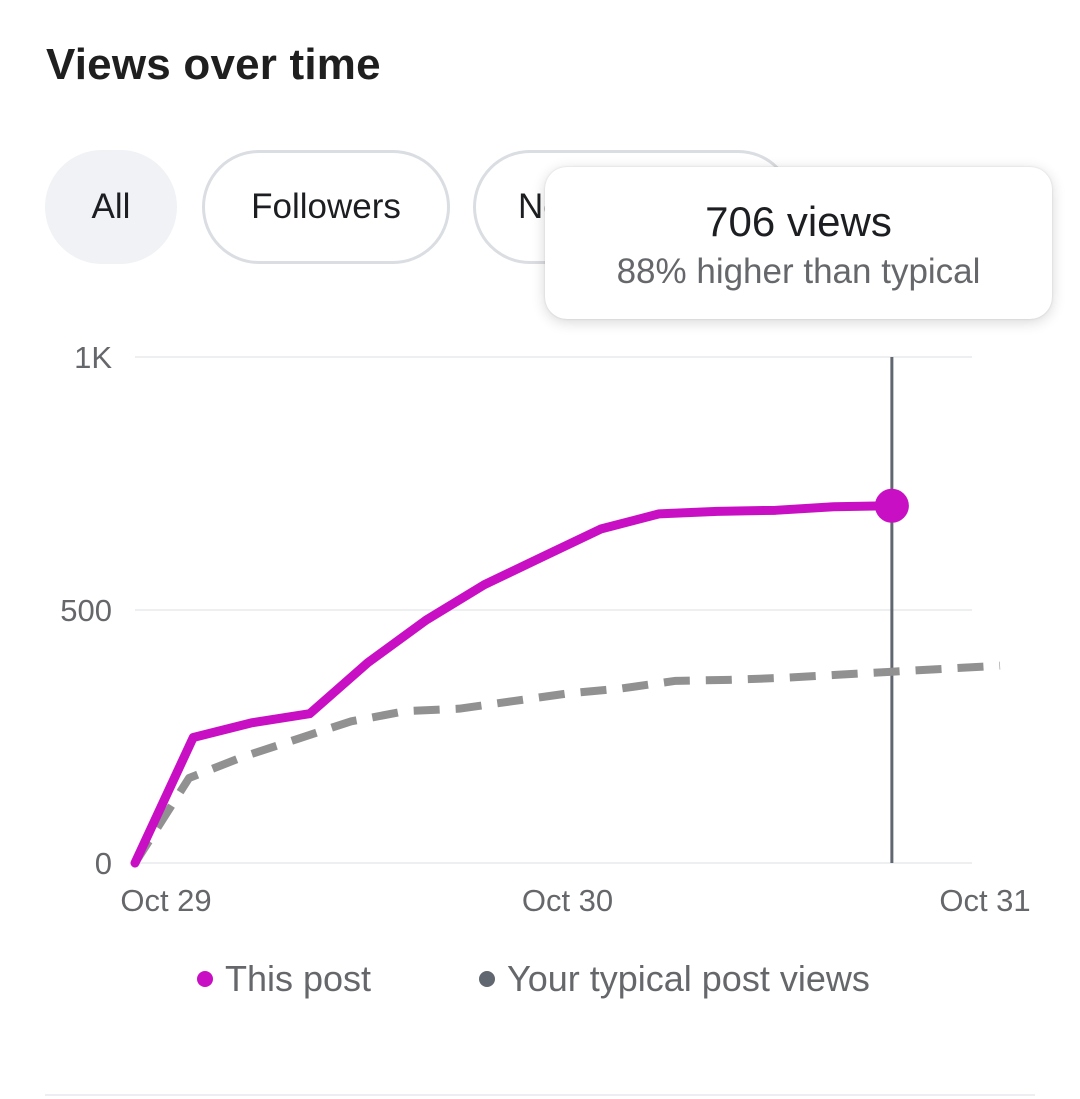 The image size is (1080, 1099). Describe the element at coordinates (798, 271) in the screenshot. I see `tooltip-comparison-text: 88% higher than typical` at that location.